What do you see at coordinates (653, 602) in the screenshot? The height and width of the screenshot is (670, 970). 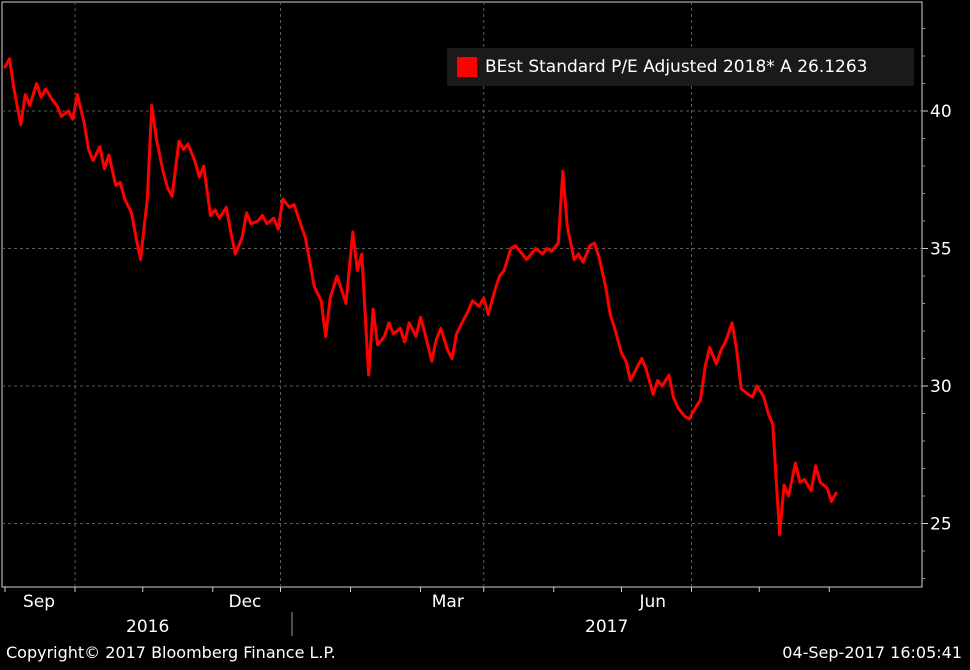 I see `x-tick-label: Jun` at bounding box center [653, 602].